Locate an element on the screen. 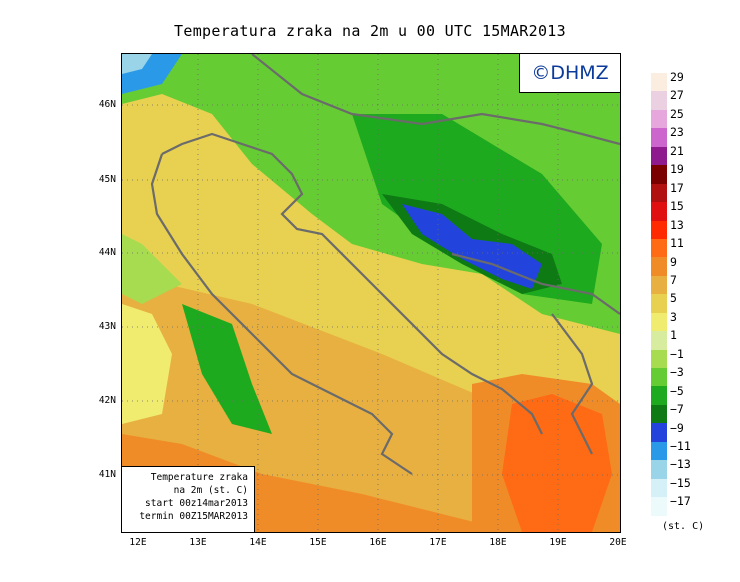 Image resolution: width=740 pixels, height=582 pixels. lon-label-19e: 19E is located at coordinates (558, 542).